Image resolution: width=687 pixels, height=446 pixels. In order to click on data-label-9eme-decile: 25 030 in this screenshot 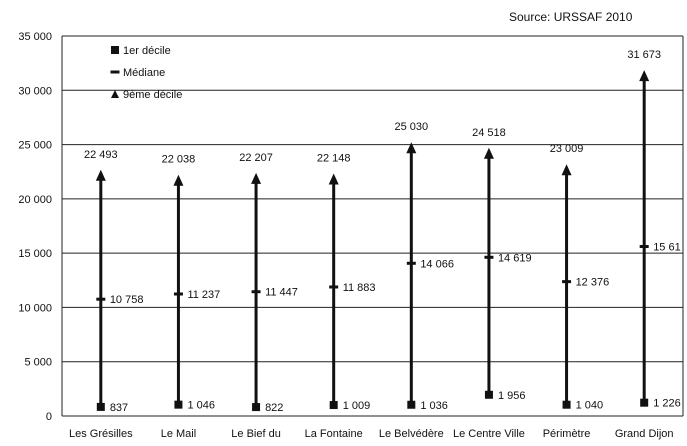, I will do `click(411, 127)`.